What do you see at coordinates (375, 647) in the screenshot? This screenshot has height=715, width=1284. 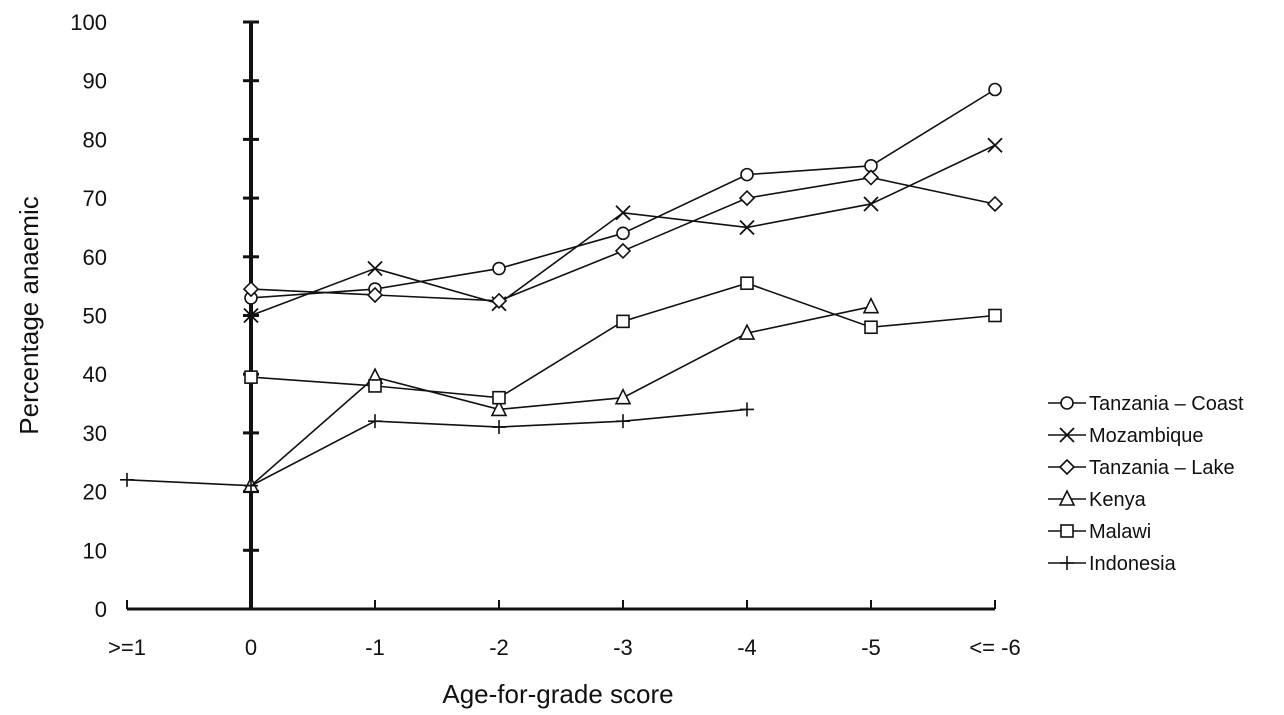 I see `x-tick-label: -1` at bounding box center [375, 647].